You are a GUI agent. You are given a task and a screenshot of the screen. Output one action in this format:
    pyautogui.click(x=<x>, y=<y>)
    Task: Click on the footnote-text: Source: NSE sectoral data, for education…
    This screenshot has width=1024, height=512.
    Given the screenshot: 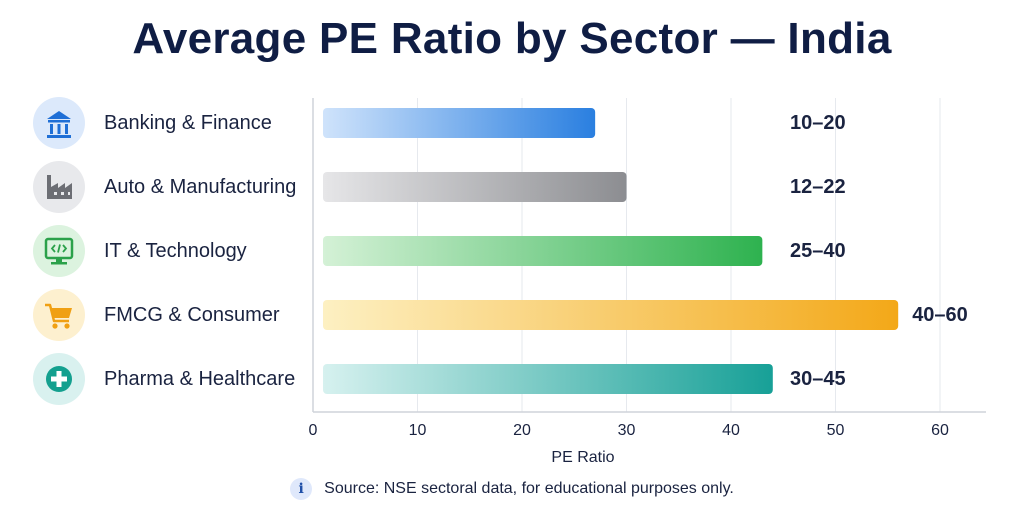 What is the action you would take?
    pyautogui.click(x=529, y=488)
    